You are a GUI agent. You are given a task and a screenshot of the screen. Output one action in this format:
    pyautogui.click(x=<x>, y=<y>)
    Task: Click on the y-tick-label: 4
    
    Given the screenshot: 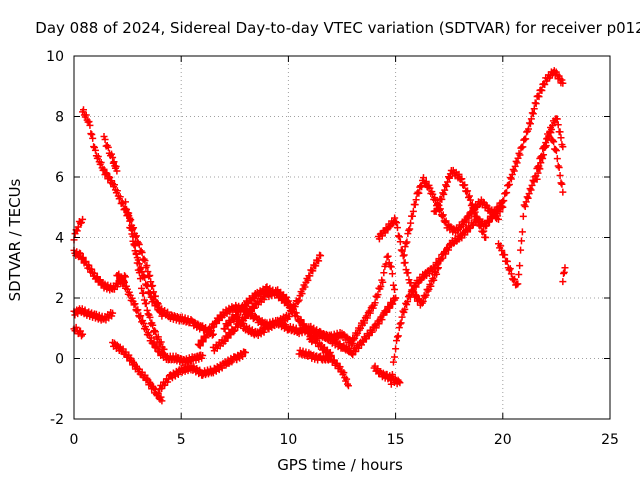 What is the action you would take?
    pyautogui.click(x=59, y=239)
    